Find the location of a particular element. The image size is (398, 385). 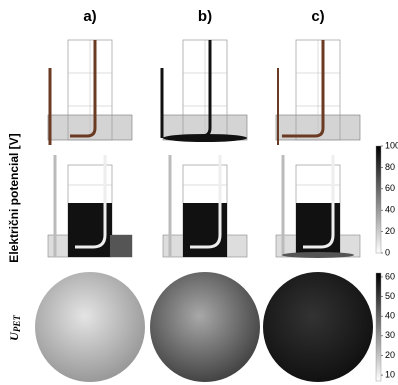

colorbar-tick-label: 10 is located at coordinates (390, 374).